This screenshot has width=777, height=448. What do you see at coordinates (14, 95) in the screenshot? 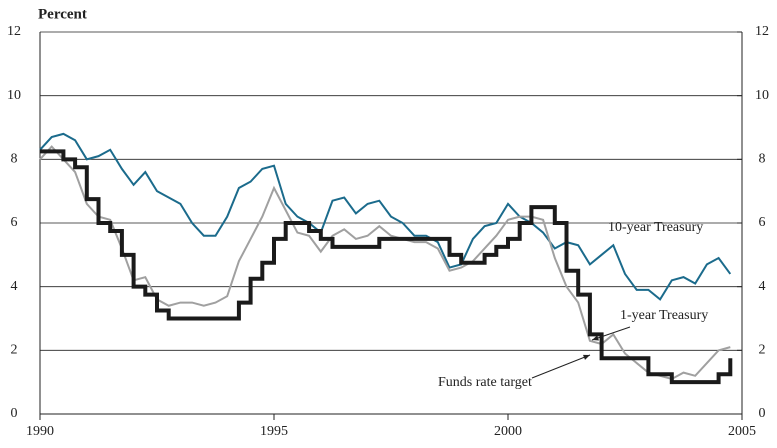
I see `y-tick-label: 10` at bounding box center [14, 95].